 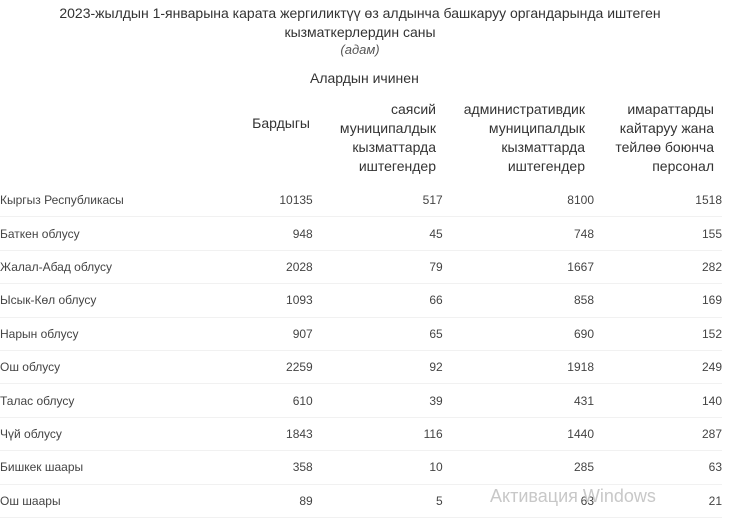 I want to click on table-row: Ысык-Көл облусу 1093 66 858 169, so click(x=361, y=300).